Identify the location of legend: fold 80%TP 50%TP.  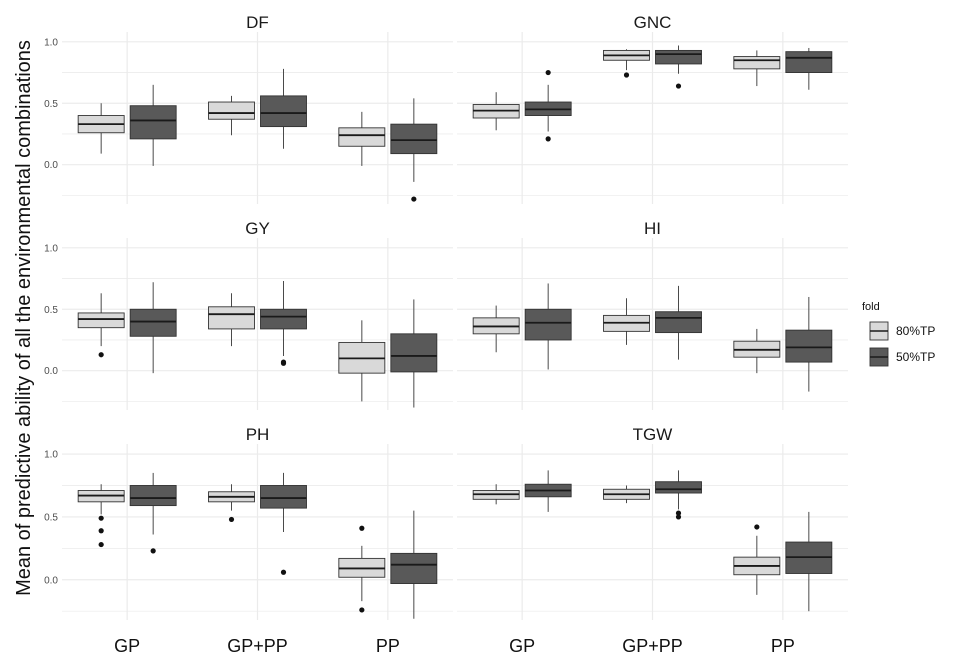
(898, 334).